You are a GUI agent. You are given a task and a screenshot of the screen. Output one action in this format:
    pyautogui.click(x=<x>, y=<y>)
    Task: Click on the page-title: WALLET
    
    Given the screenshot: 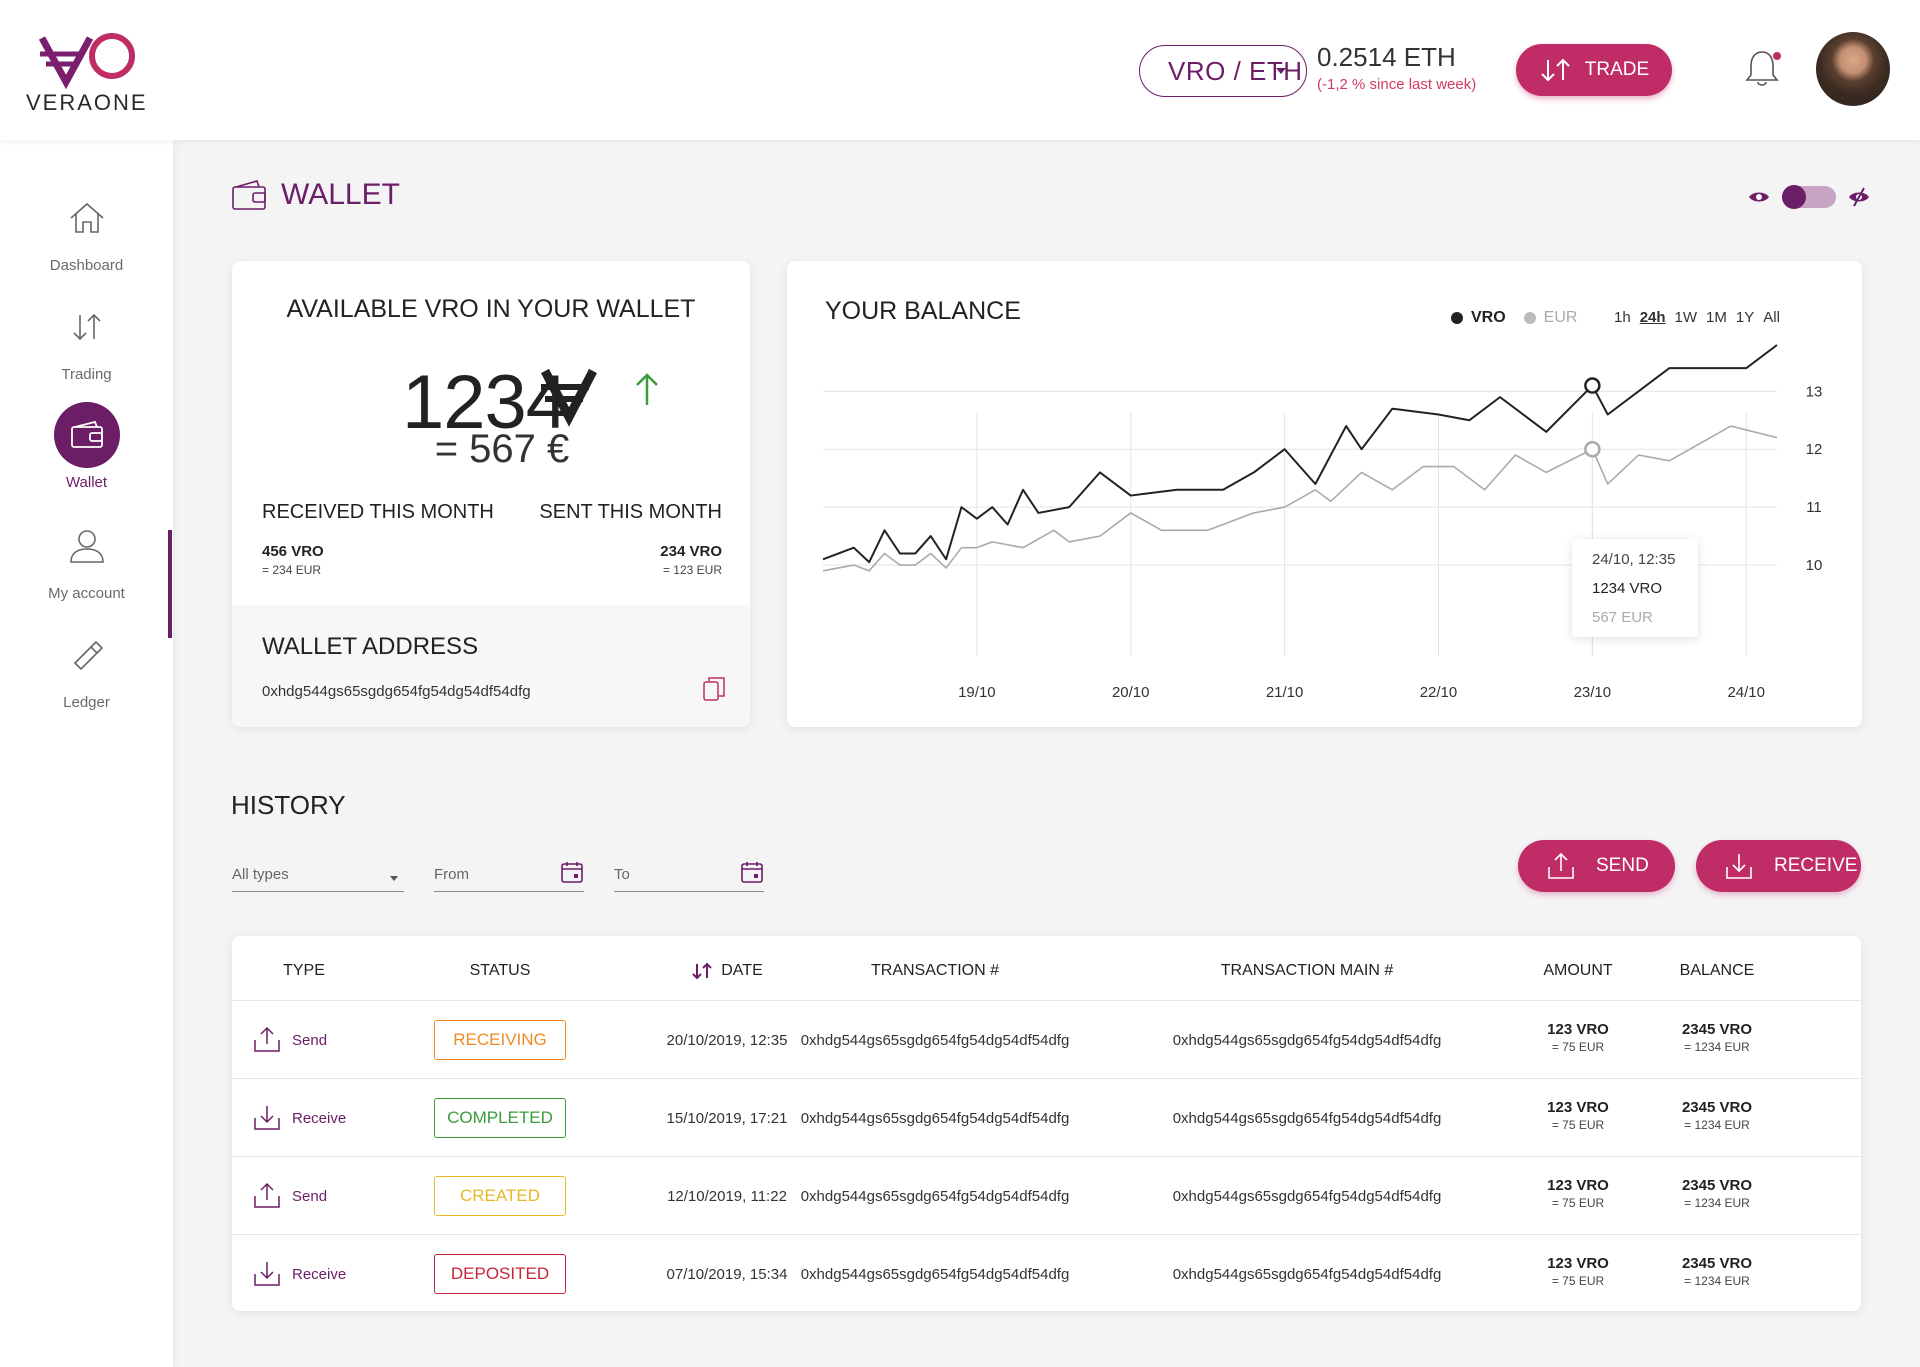 What is the action you would take?
    pyautogui.click(x=315, y=195)
    